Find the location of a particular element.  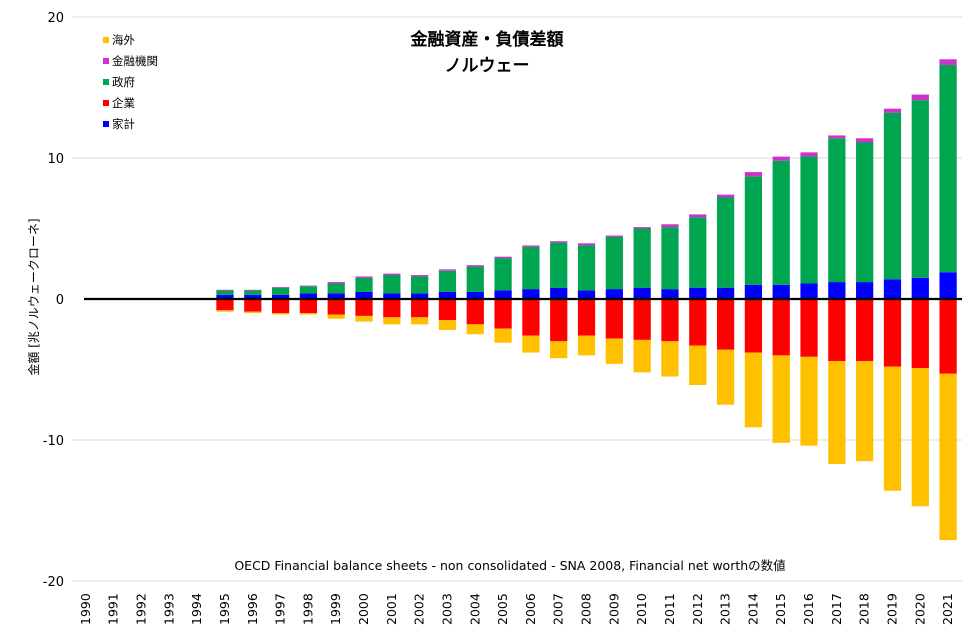

bar-政府-2000 is located at coordinates (364, 284).